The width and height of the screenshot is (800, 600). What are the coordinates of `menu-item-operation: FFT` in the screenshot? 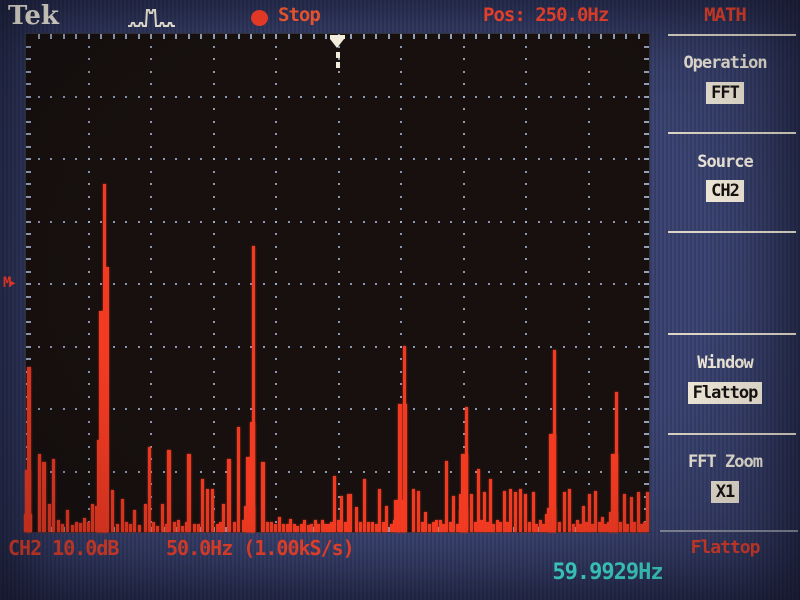 It's located at (725, 93).